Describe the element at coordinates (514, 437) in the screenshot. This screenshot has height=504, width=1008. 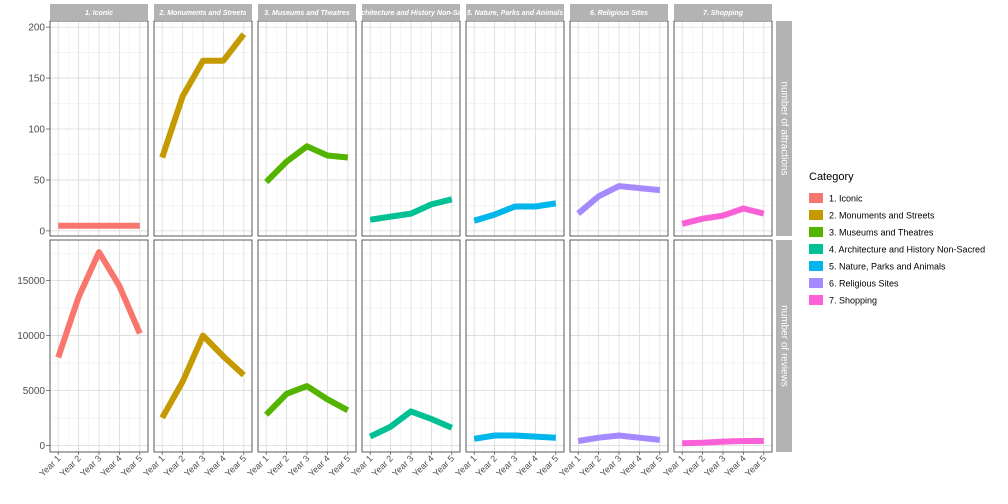
I see `series-line-5-number-of-reviews` at that location.